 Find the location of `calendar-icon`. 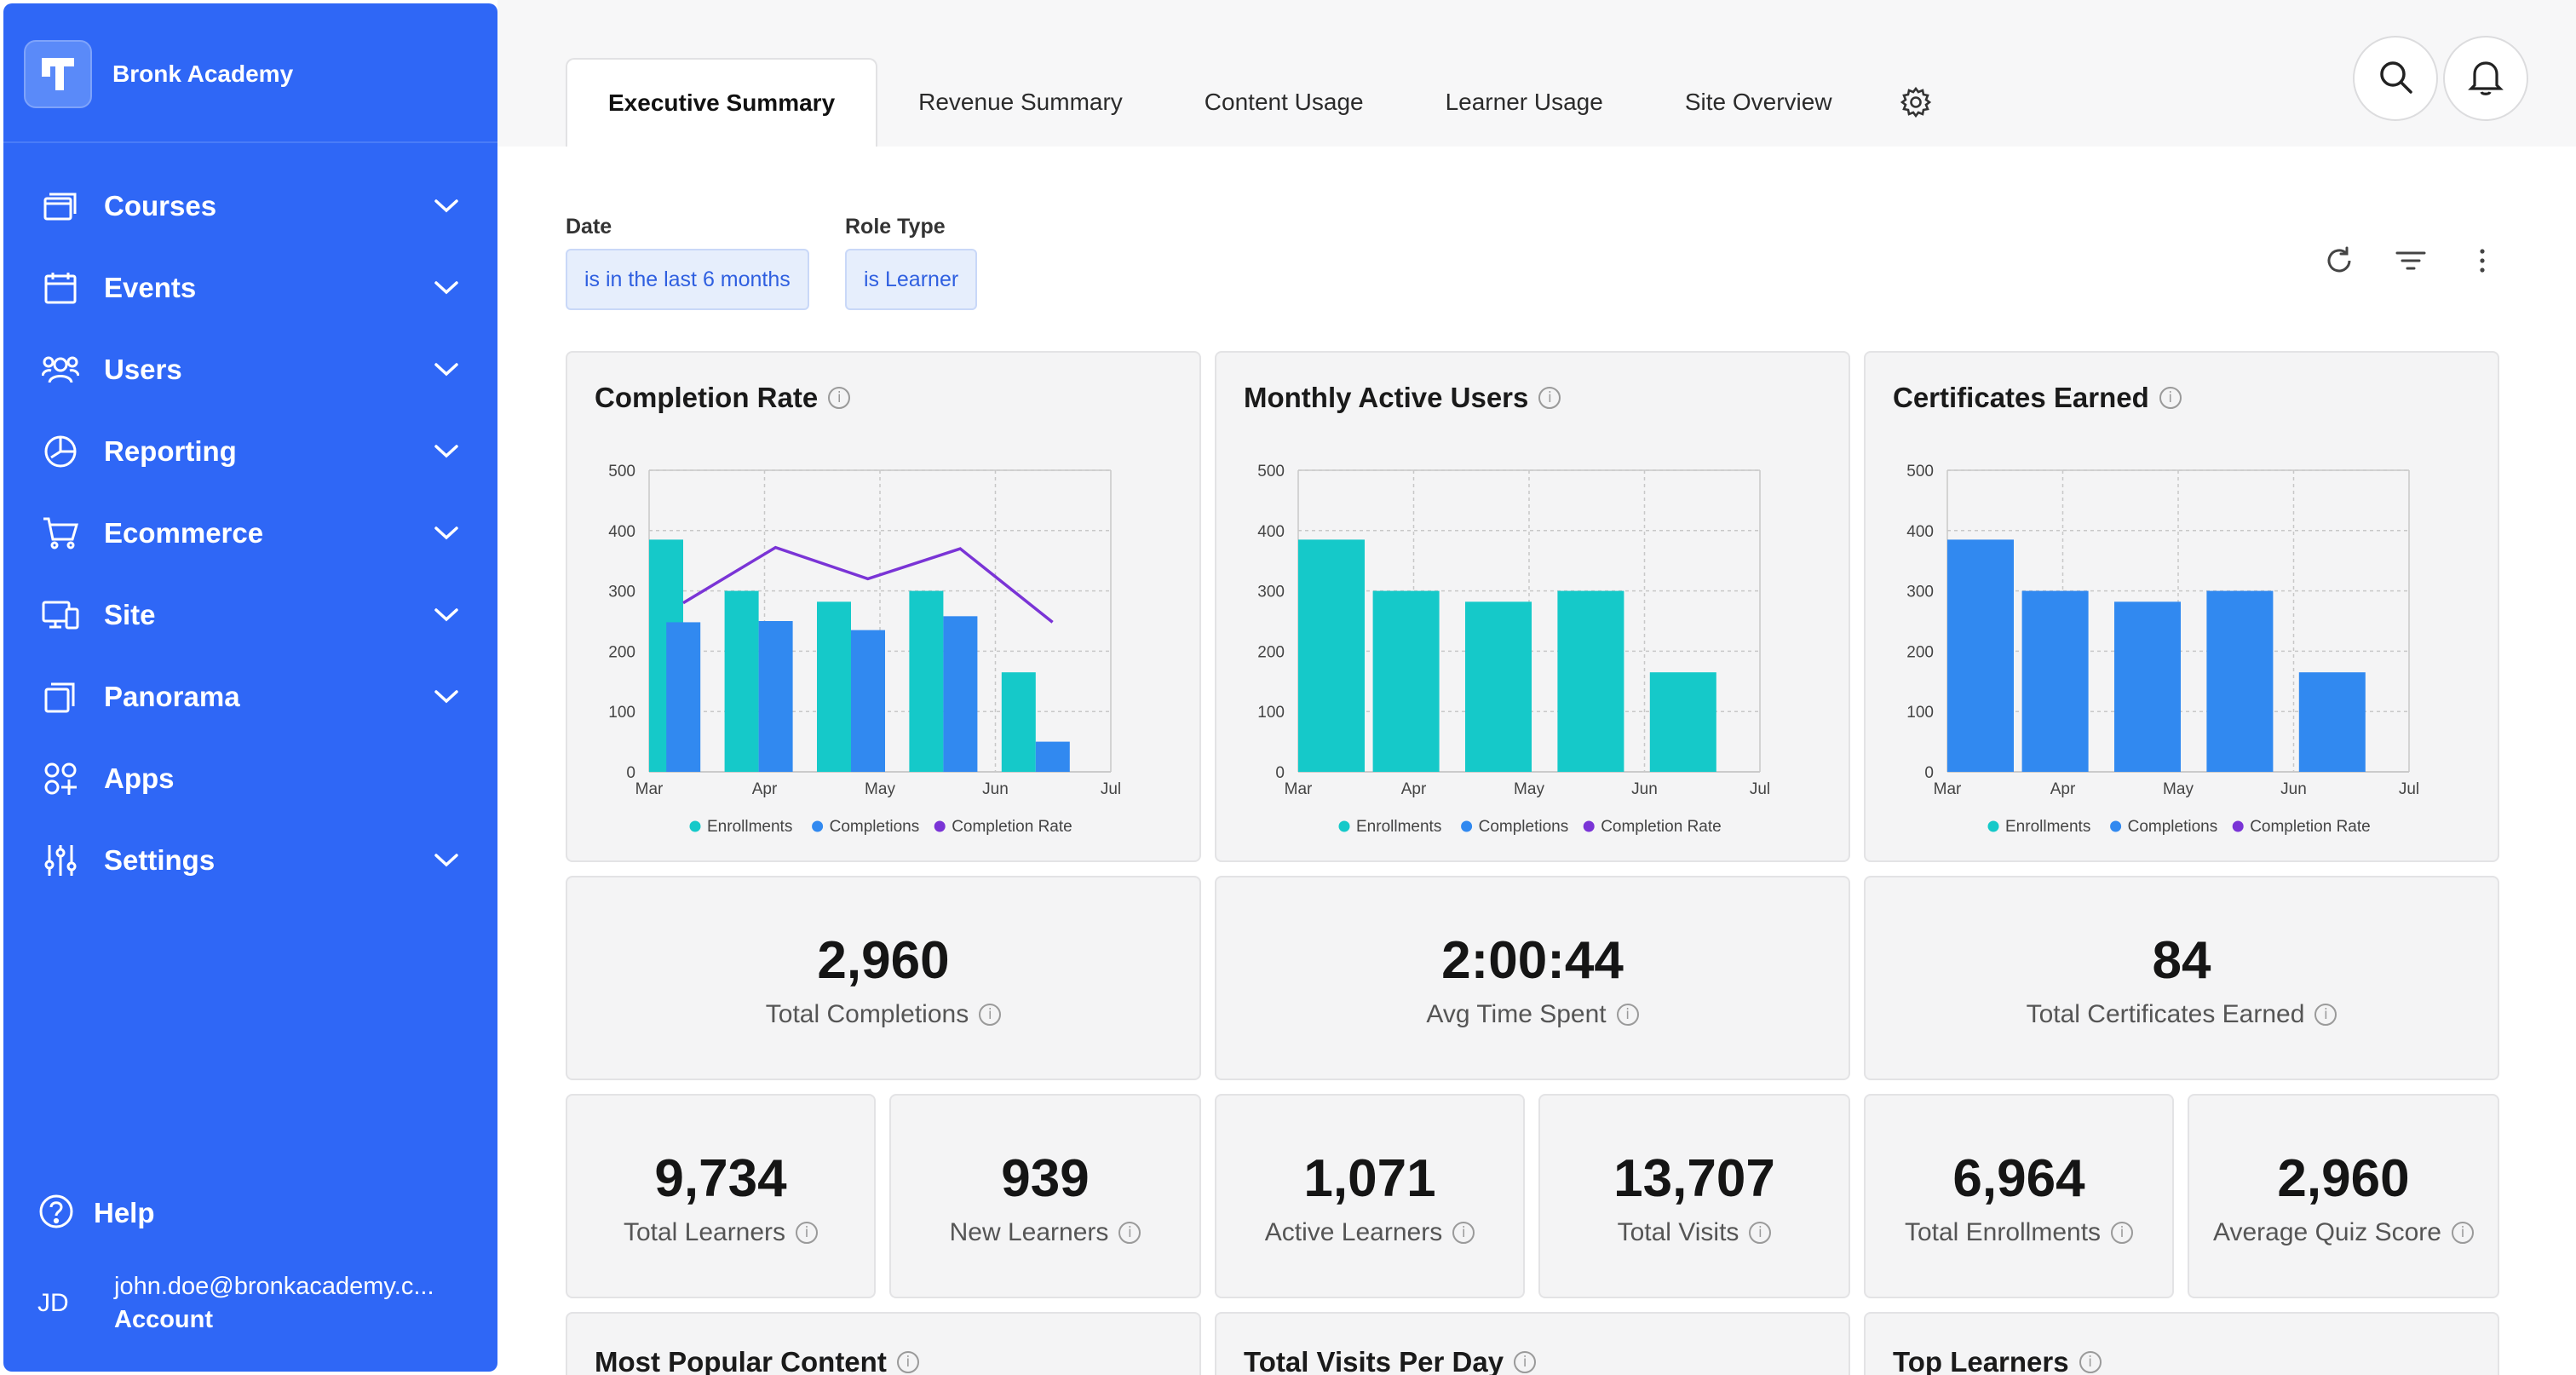

calendar-icon is located at coordinates (60, 288).